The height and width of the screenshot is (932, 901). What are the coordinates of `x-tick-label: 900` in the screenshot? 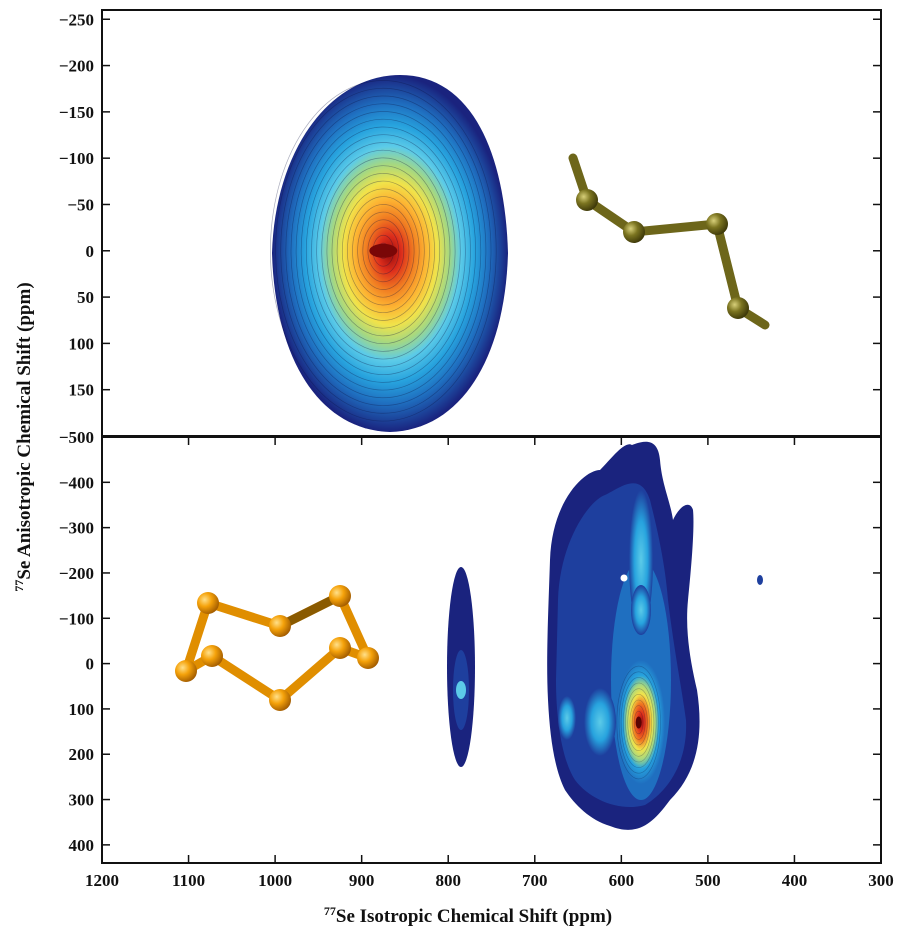 It's located at (362, 880).